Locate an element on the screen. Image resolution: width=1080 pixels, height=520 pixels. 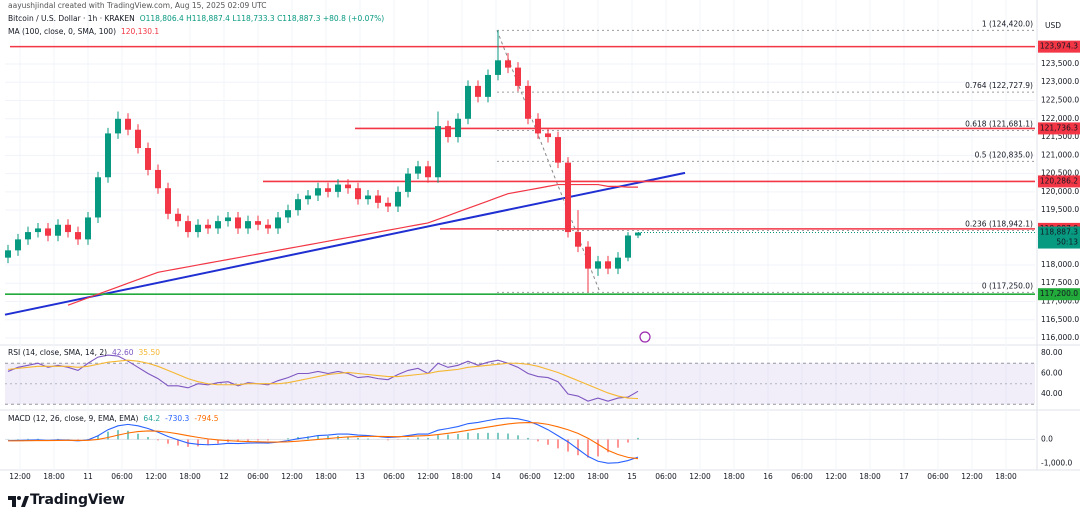
macd-signal-value: -794.5 is located at coordinates (206, 418).